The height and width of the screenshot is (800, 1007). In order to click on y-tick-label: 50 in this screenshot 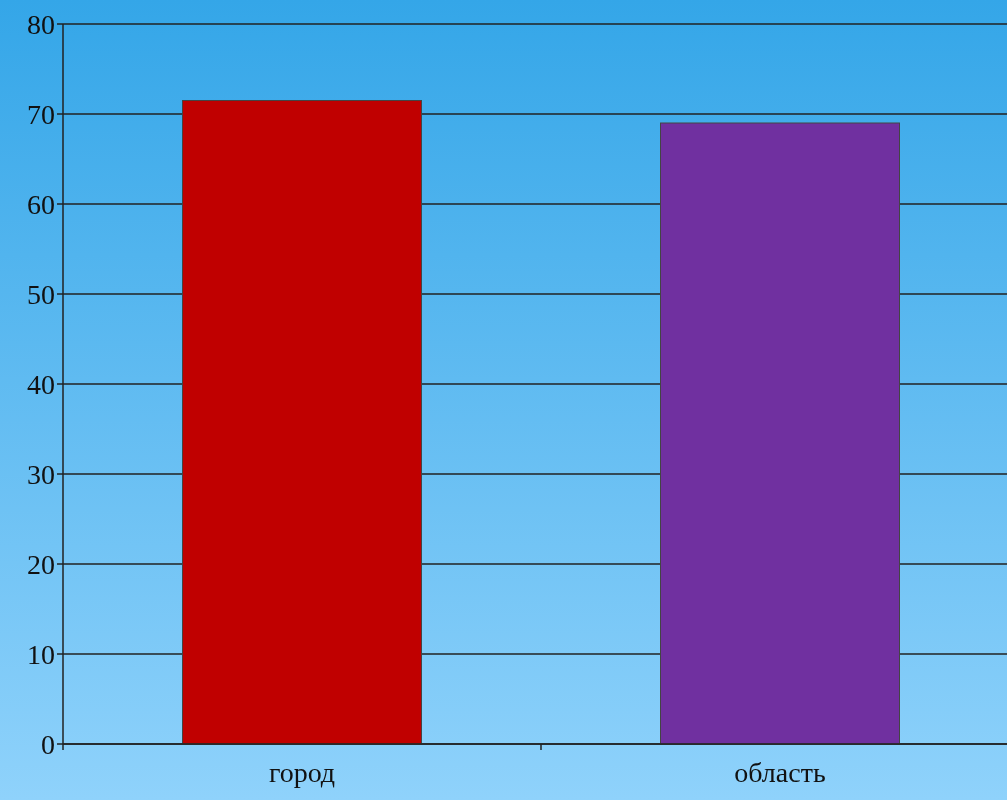, I will do `click(41, 294)`.